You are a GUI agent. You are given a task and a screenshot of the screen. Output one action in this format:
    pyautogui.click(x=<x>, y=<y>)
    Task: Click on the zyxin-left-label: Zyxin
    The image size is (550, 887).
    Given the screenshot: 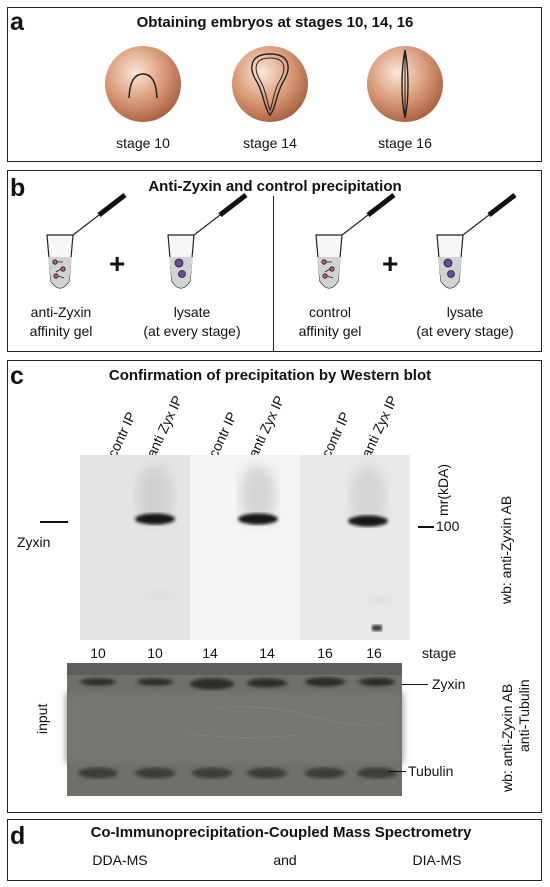 What is the action you would take?
    pyautogui.click(x=34, y=542)
    